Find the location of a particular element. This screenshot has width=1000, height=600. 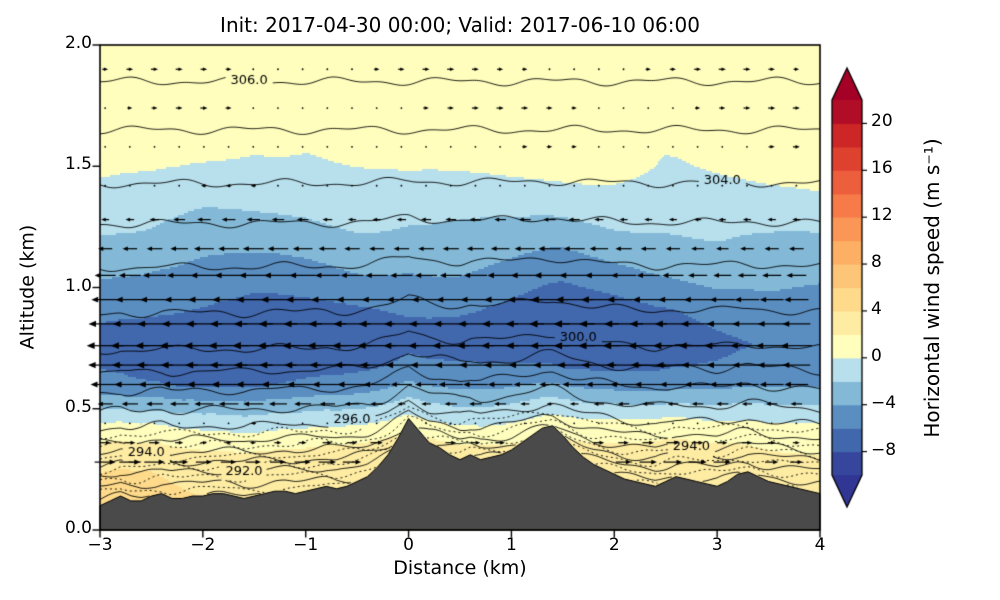

colorbar-tick-label: −4 is located at coordinates (884, 402).